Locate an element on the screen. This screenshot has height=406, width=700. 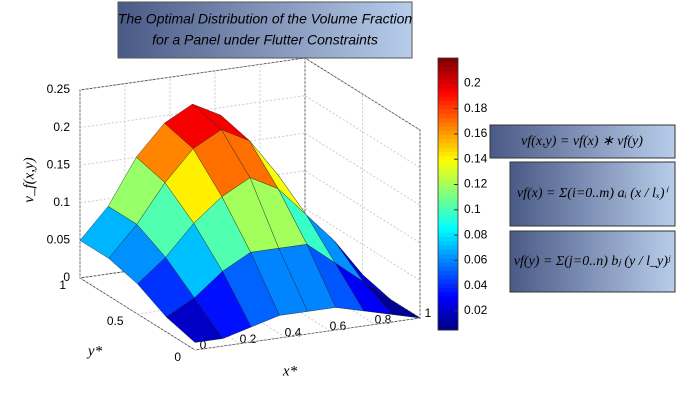
colorbar-frame is located at coordinates (448, 194).